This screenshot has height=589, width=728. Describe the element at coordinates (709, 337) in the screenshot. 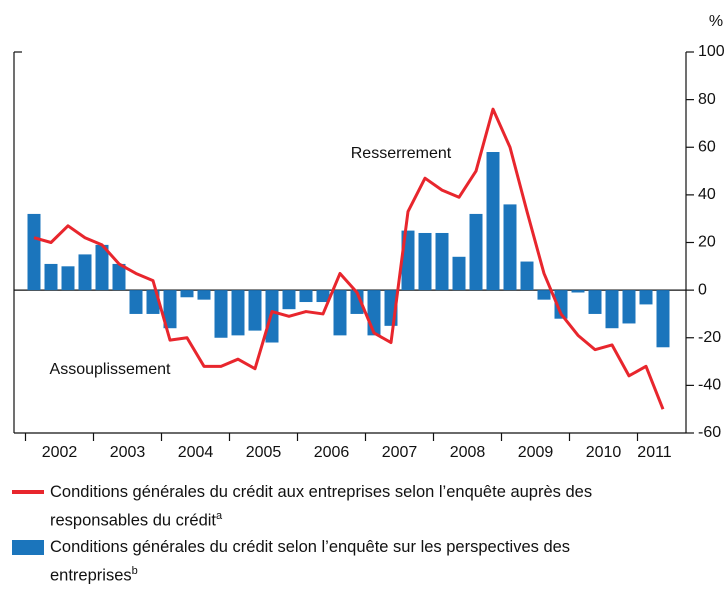

I see `y-tick-label: -20` at that location.